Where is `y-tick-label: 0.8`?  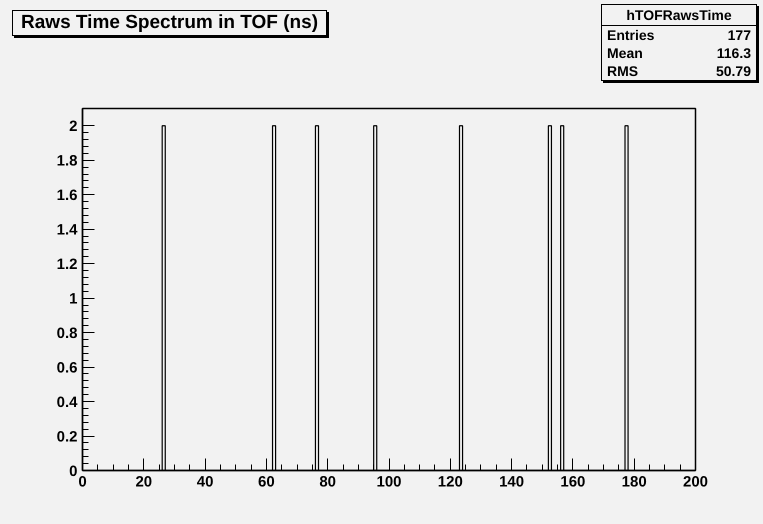 y-tick-label: 0.8 is located at coordinates (67, 333).